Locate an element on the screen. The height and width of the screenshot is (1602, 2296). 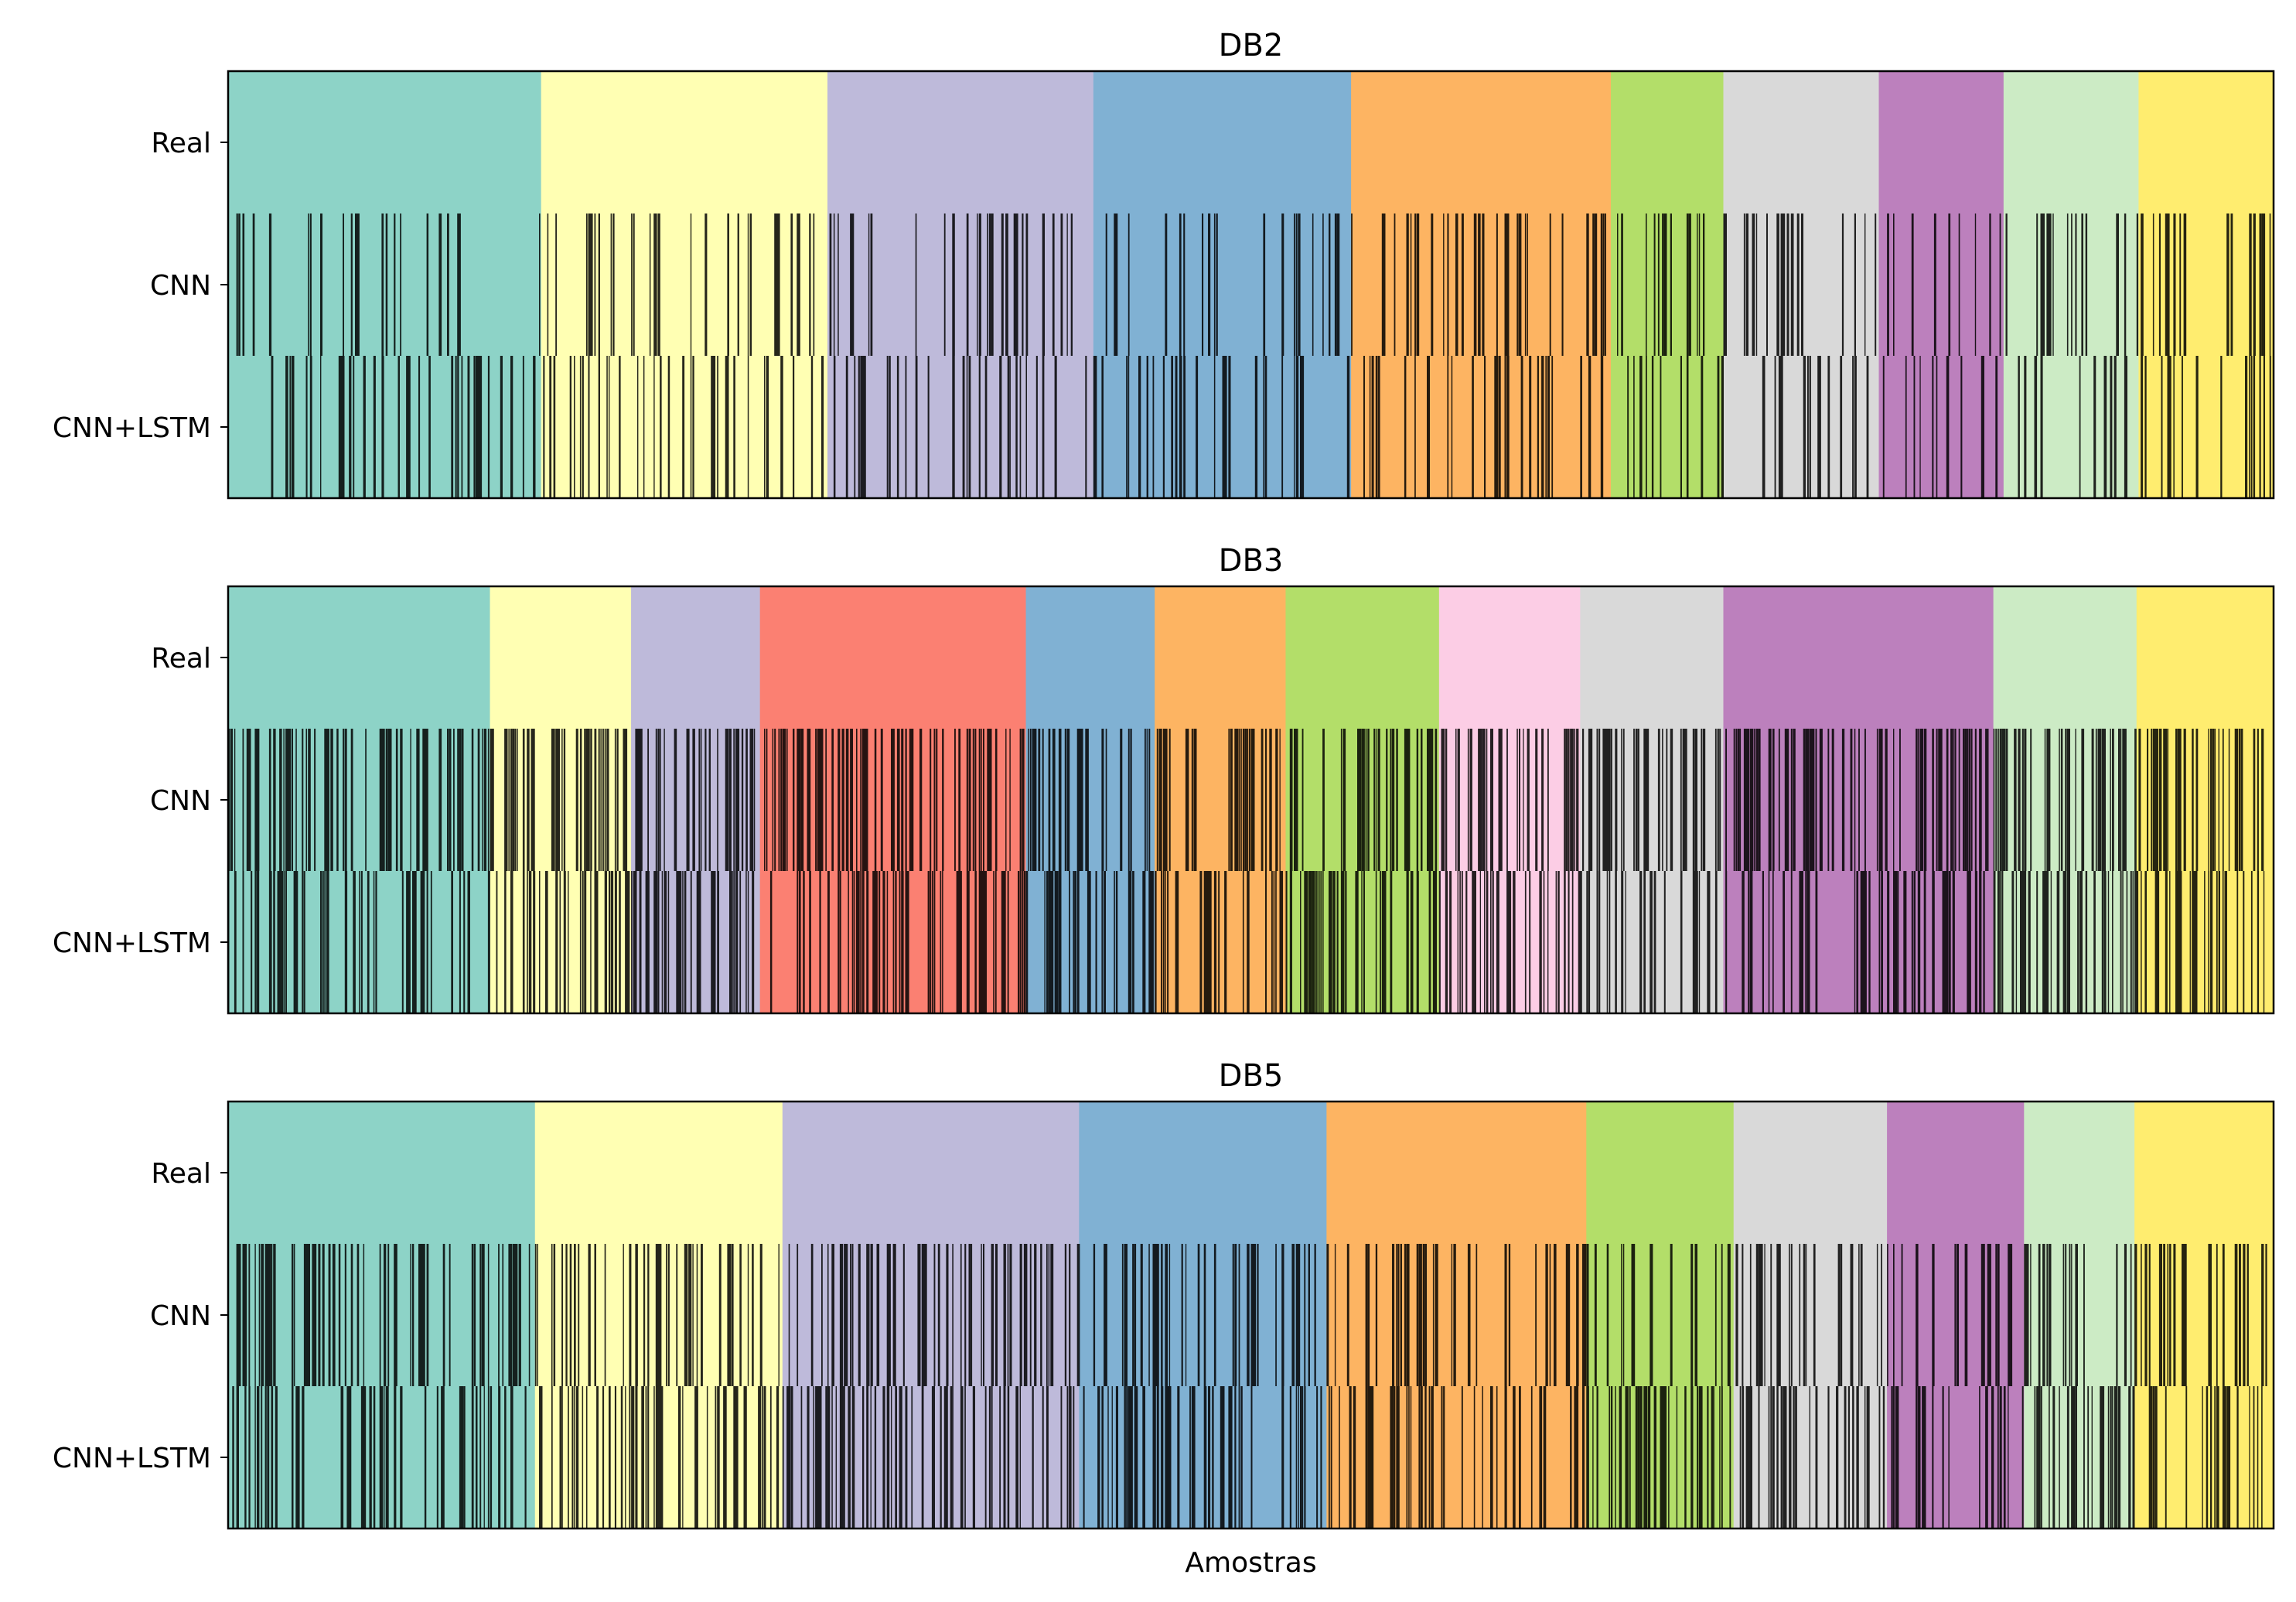
panel-title: DB2 is located at coordinates (1251, 45).